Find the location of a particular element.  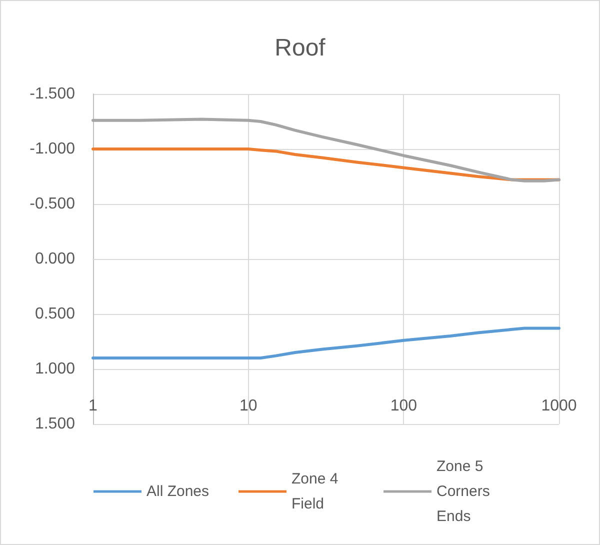

chart-title: Roof is located at coordinates (300, 48).